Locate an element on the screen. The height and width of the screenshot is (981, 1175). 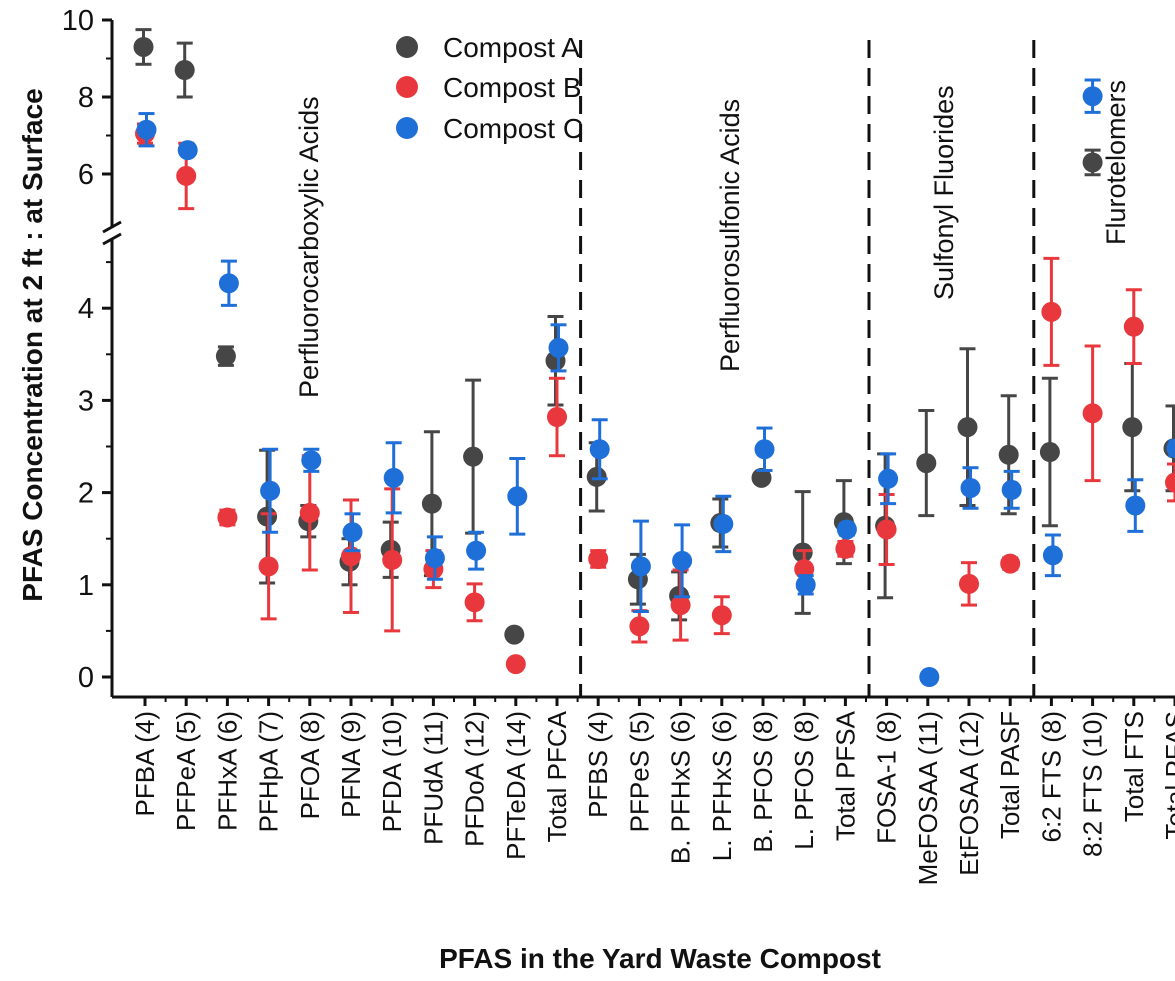
x-tick-label: B. PFOS (8) is located at coordinates (763, 782).